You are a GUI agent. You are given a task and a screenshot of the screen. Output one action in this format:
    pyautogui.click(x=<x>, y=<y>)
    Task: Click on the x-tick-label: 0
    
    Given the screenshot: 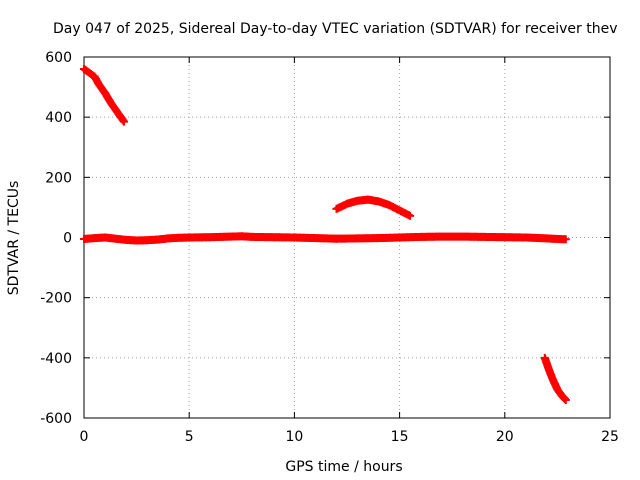 What is the action you would take?
    pyautogui.click(x=84, y=437)
    